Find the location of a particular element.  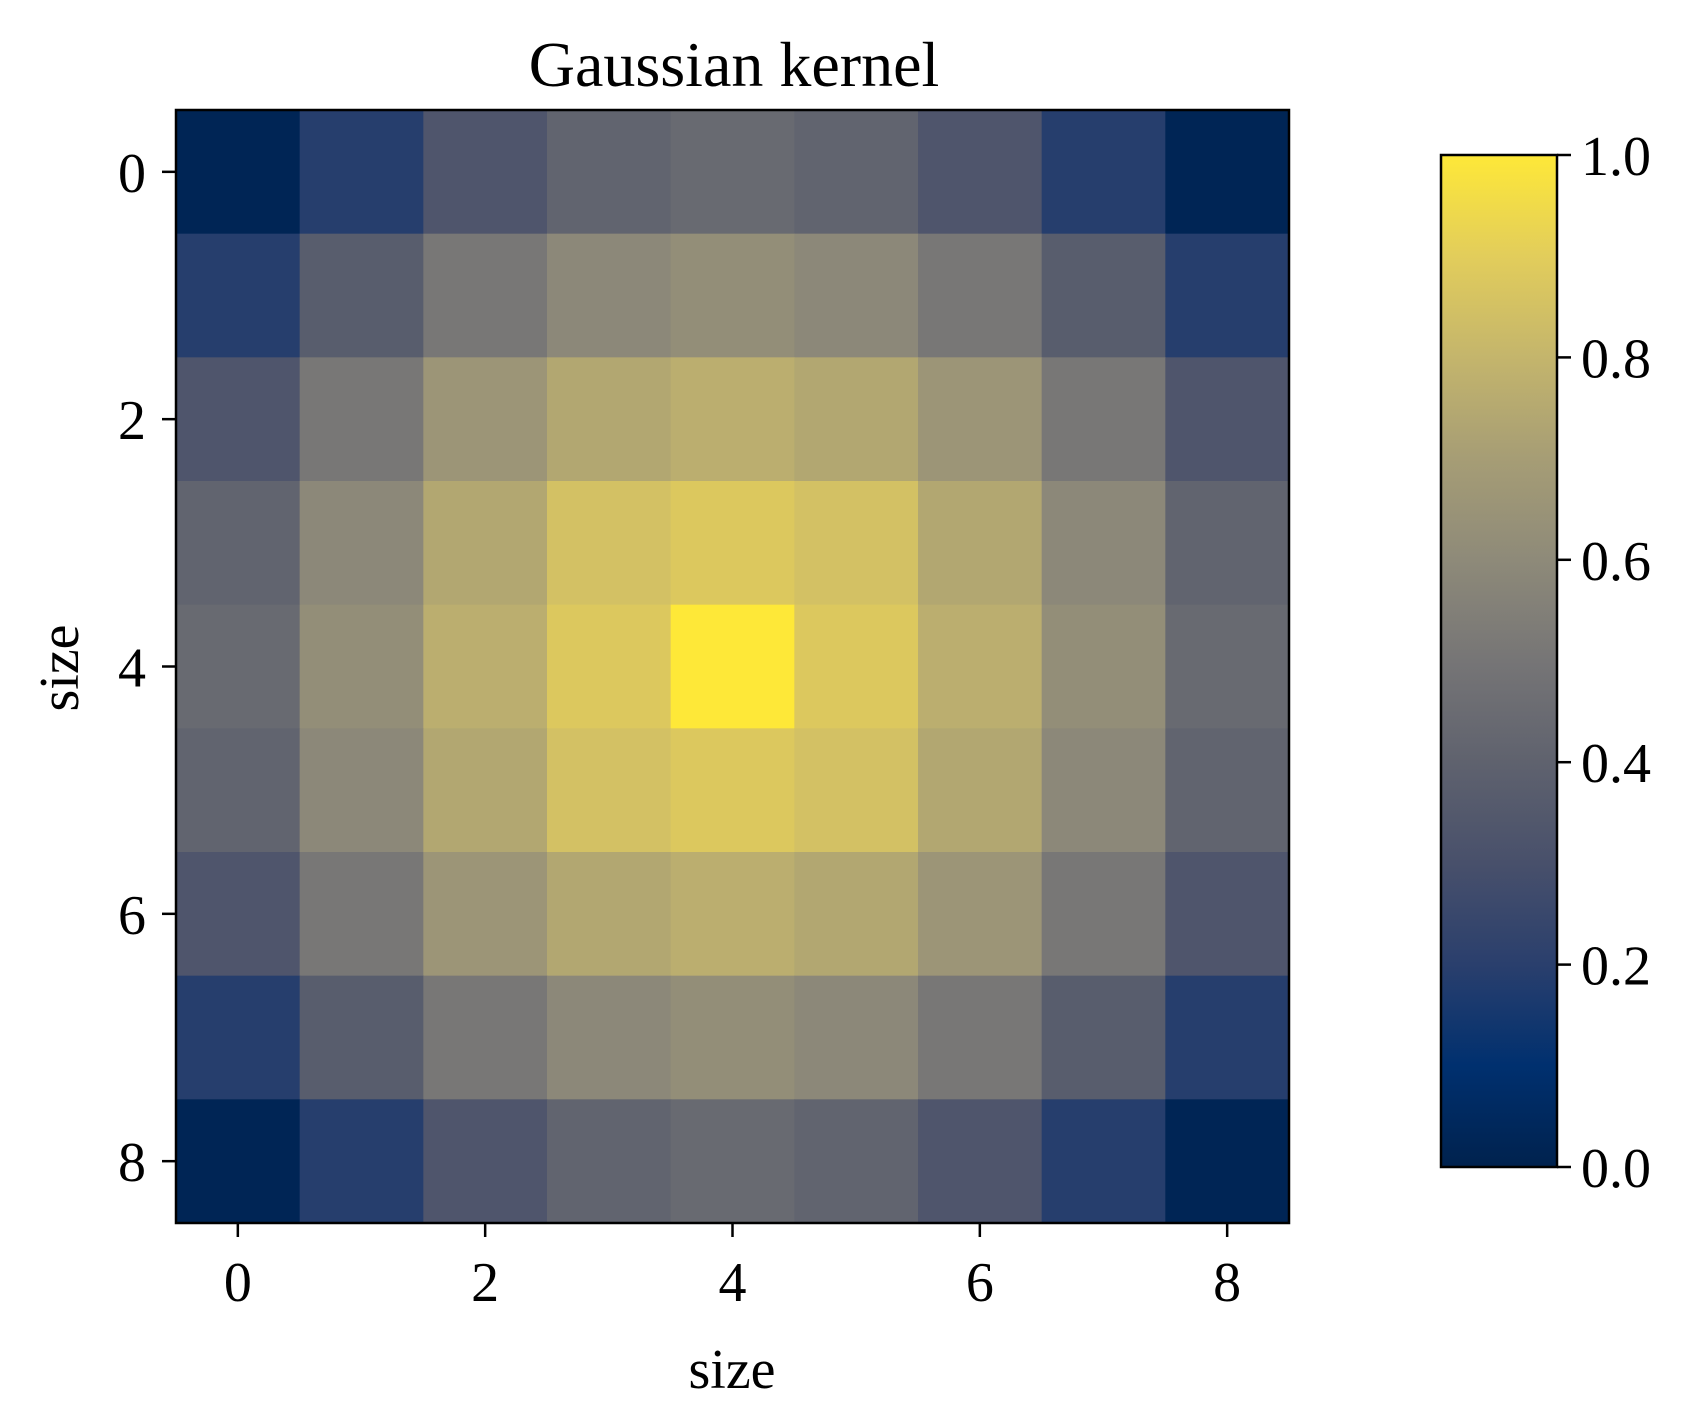

y-tick-label: 2 is located at coordinates (132, 421).